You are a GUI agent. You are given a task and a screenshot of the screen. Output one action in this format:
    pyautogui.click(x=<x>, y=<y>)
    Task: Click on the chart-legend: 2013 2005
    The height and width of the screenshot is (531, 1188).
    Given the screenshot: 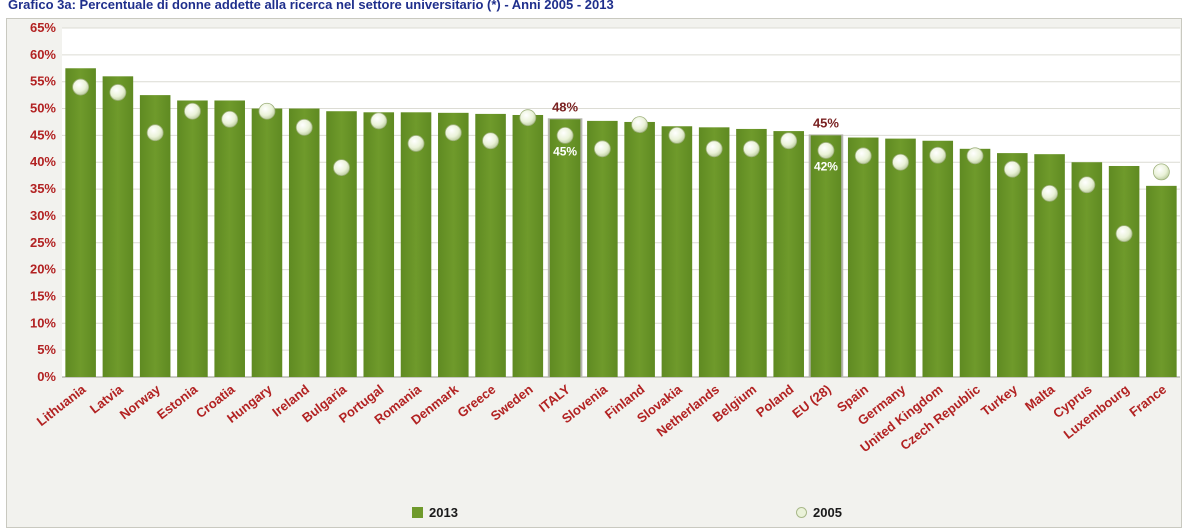 What is the action you would take?
    pyautogui.click(x=594, y=516)
    